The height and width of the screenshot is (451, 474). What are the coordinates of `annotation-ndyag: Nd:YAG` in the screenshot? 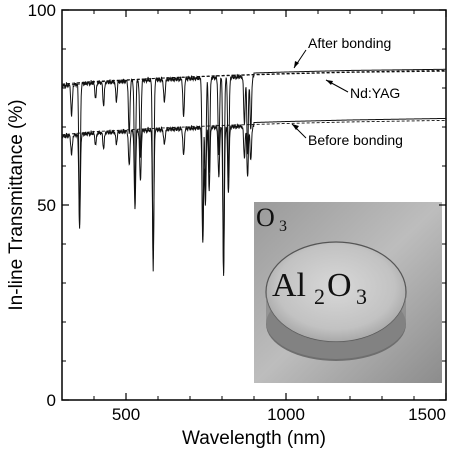 It's located at (362, 90).